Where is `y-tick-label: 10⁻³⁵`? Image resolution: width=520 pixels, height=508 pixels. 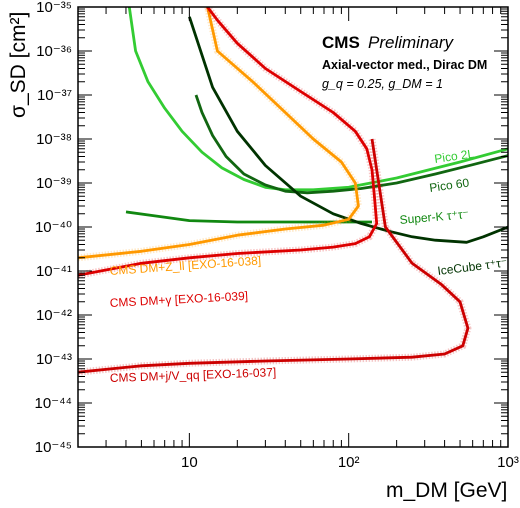
y-tick-label: 10⁻³⁵ is located at coordinates (54, 8).